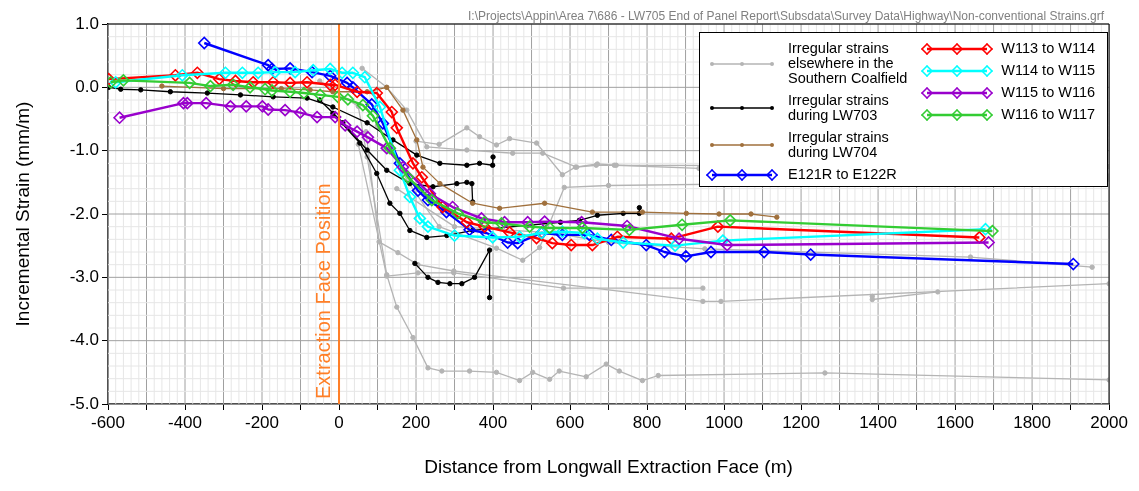  I want to click on legend-label: Irregular strains during LW704, so click(839, 144).